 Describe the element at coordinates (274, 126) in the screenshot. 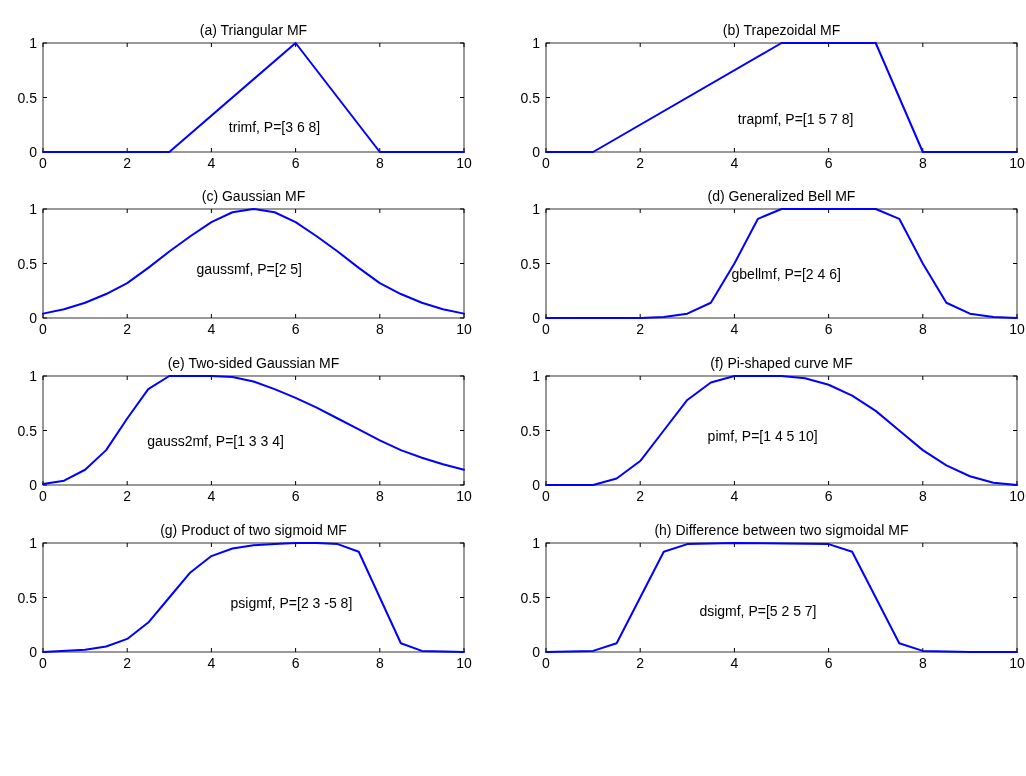

I see `annotation: trimf, P=[3 6 8]` at that location.